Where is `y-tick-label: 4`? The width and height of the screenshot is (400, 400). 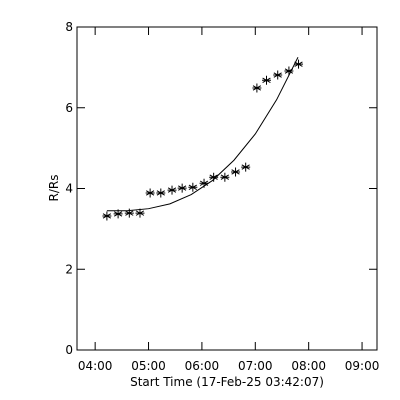 y-tick-label: 4 is located at coordinates (69, 189).